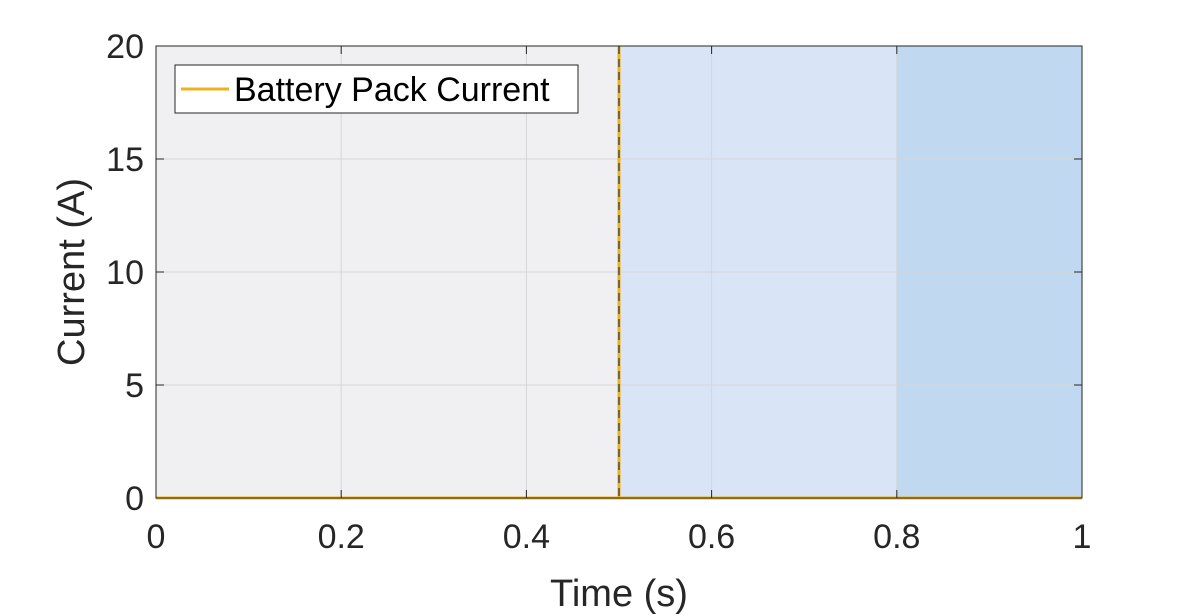 The height and width of the screenshot is (616, 1197). Describe the element at coordinates (125, 47) in the screenshot. I see `y-tick-label: 20` at that location.